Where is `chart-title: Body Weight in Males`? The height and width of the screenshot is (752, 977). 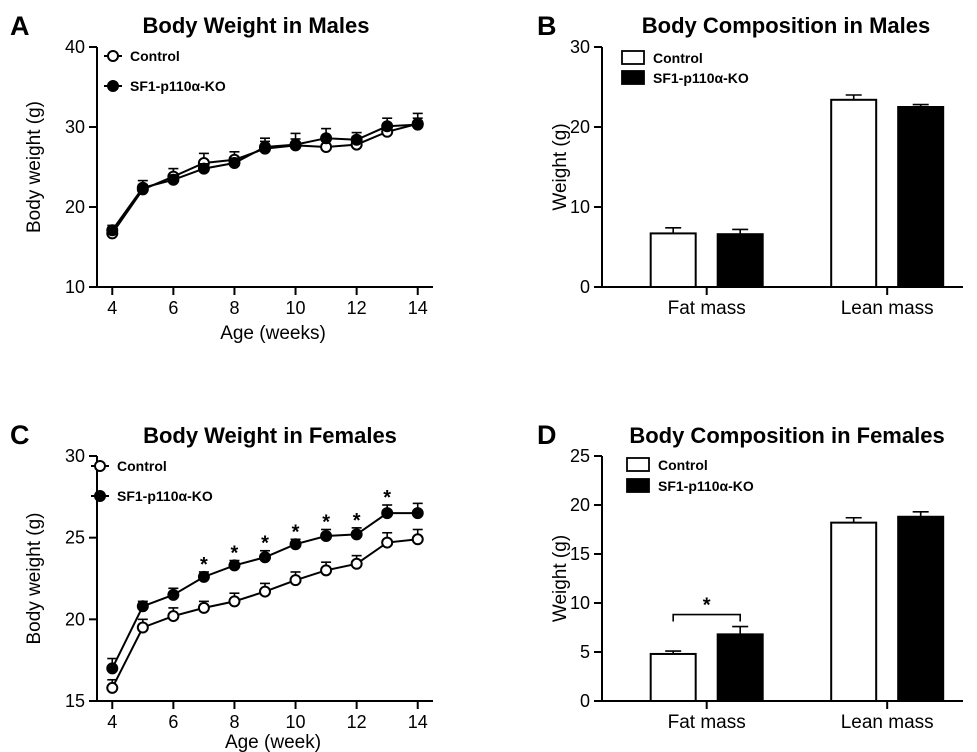 chart-title: Body Weight in Males is located at coordinates (256, 25).